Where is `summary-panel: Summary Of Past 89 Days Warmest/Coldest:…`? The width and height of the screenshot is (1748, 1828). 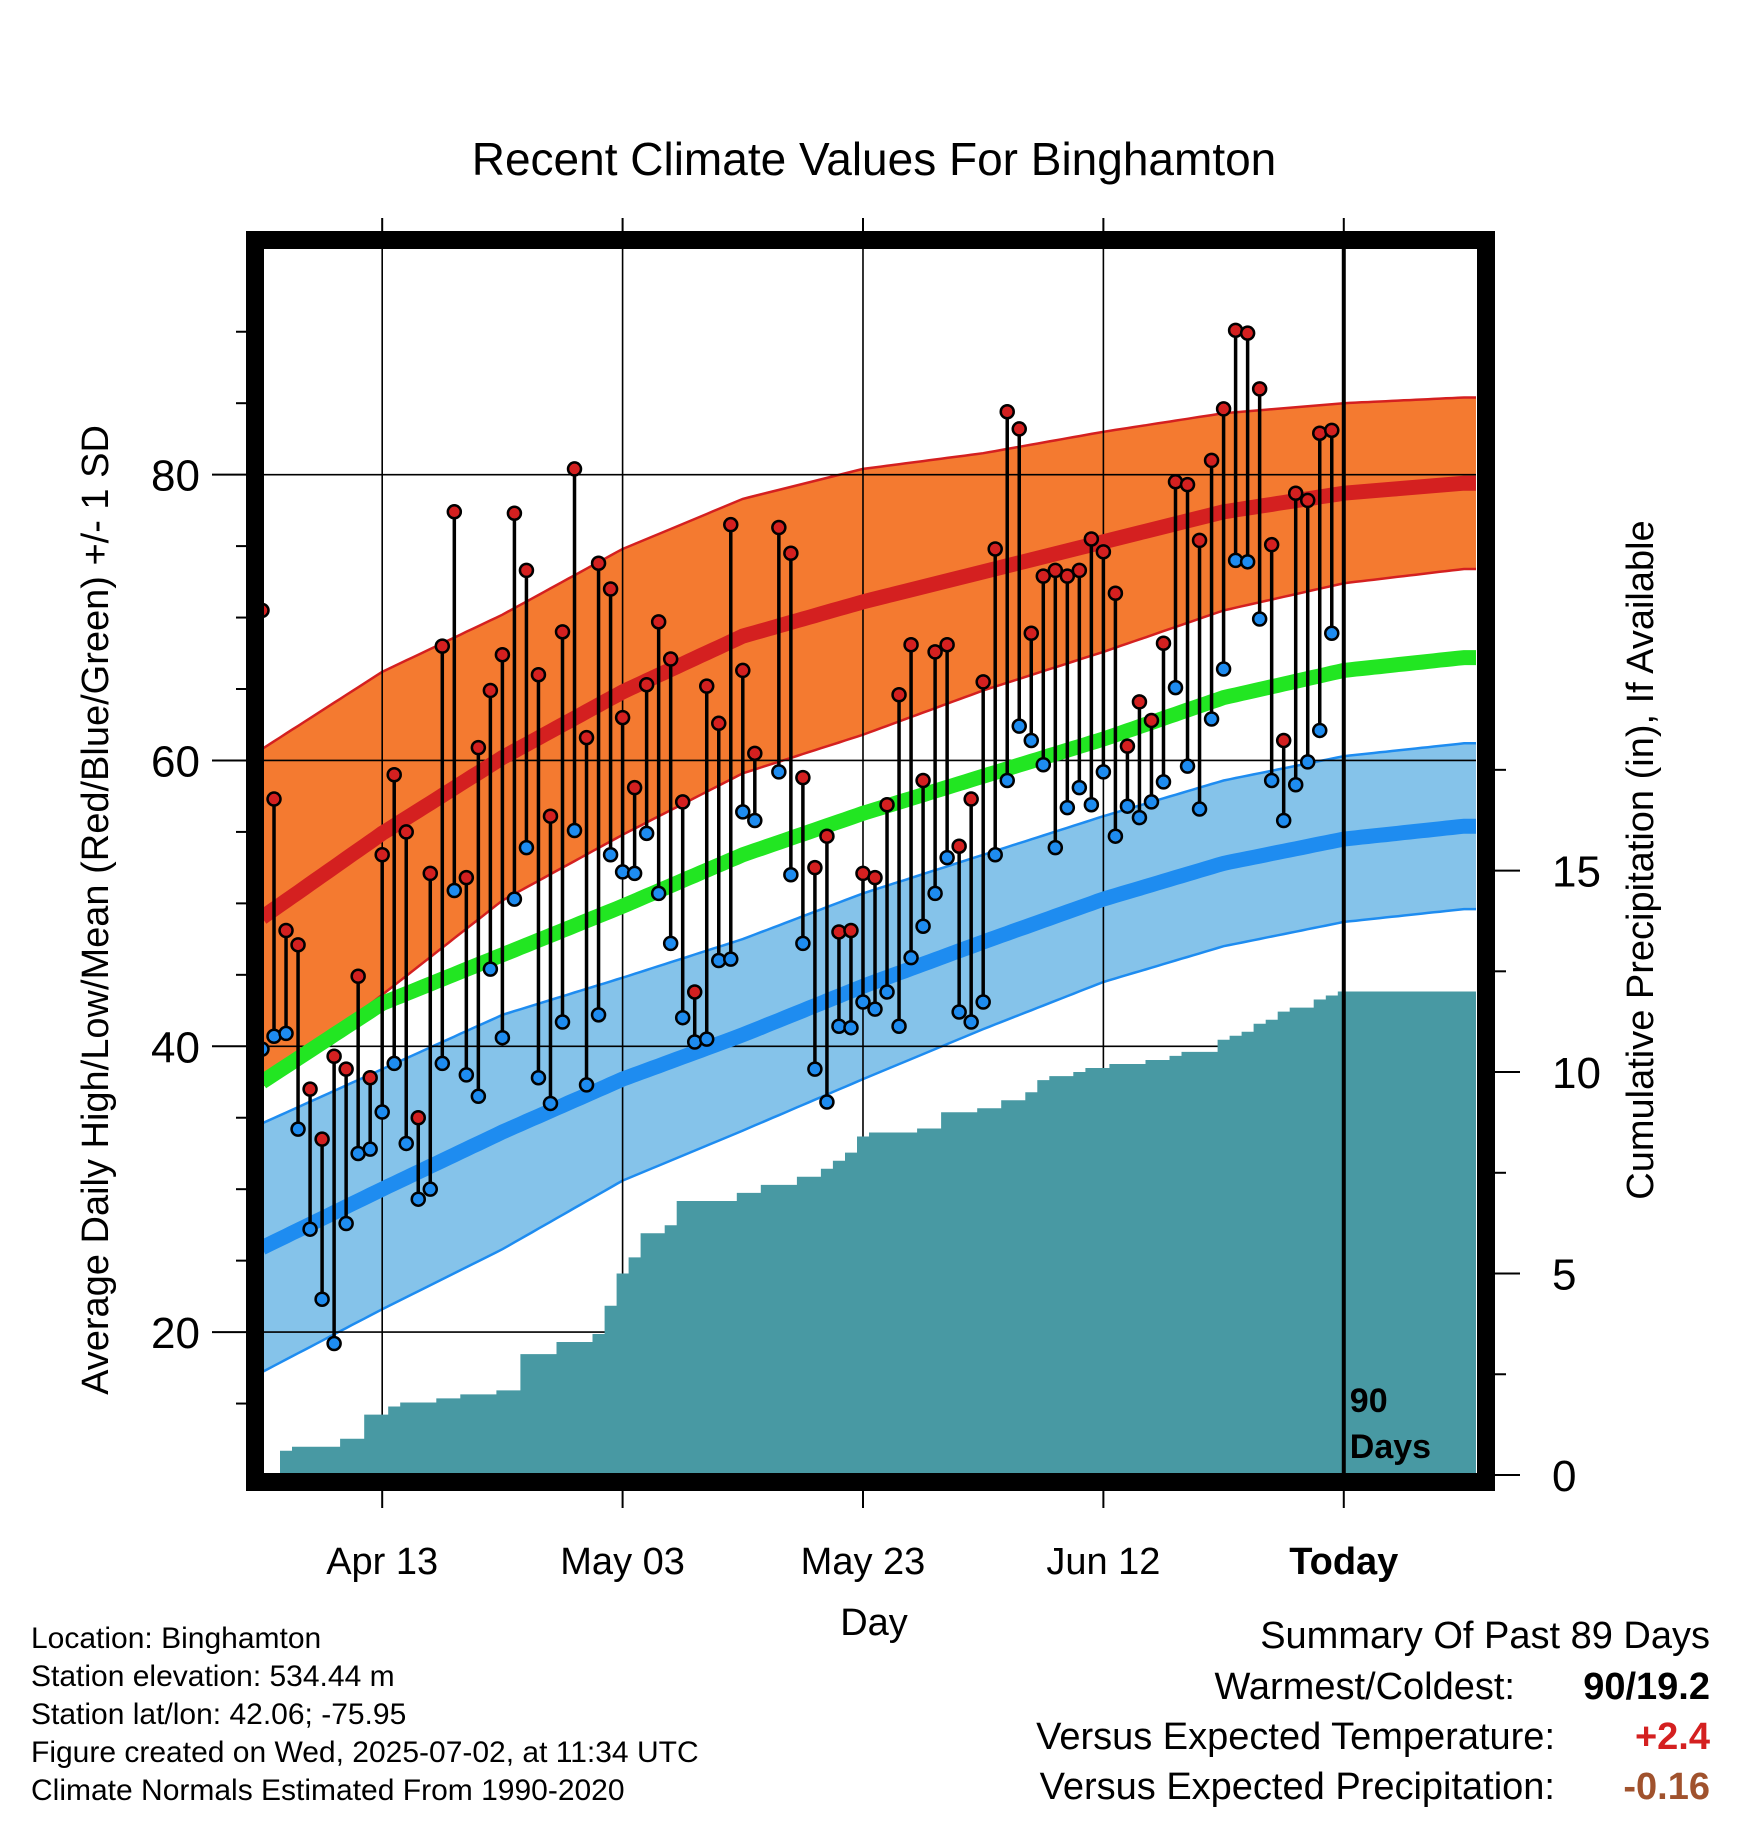 summary-panel: Summary Of Past 89 Days Warmest/Coldest:… is located at coordinates (1373, 1711).